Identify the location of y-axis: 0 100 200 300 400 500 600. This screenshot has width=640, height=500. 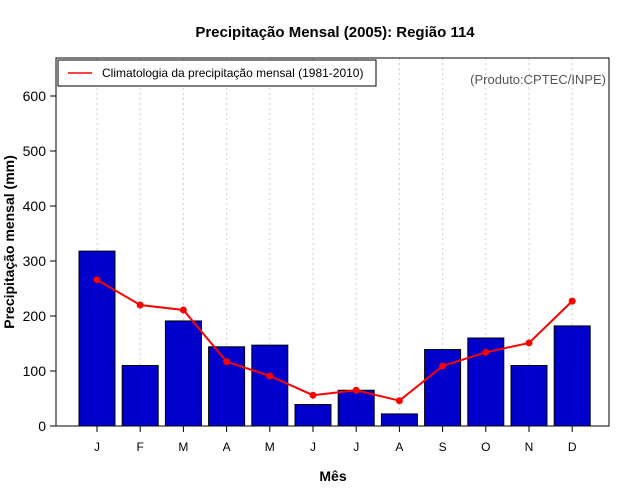
(40, 261).